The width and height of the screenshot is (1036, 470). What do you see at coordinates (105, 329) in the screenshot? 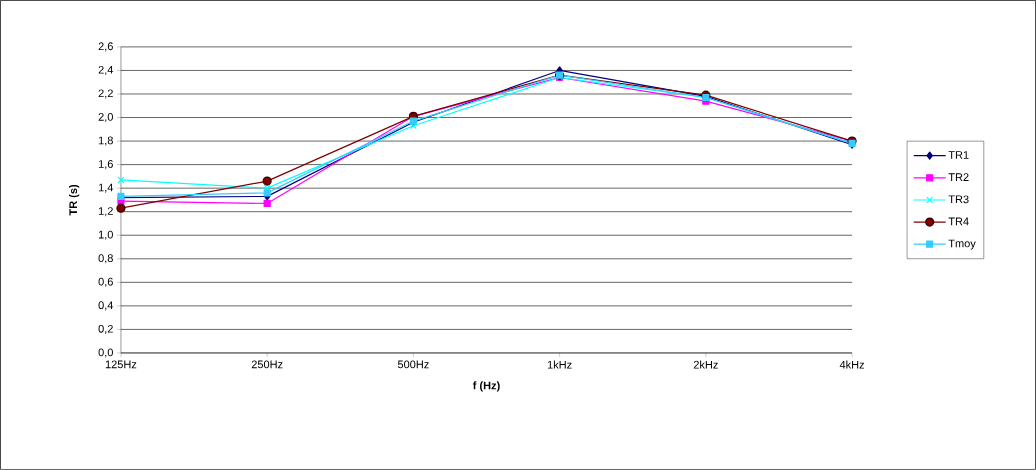
I see `y-tick-label: 0,2` at bounding box center [105, 329].